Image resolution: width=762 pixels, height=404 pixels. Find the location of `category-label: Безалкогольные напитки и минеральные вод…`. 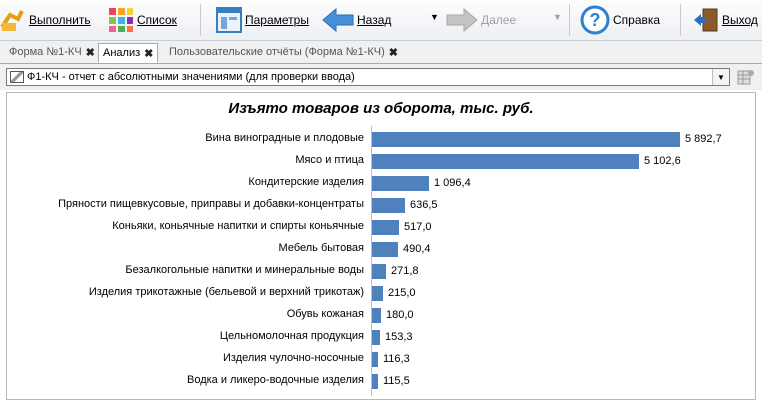

category-label: Безалкогольные напитки и минеральные вод… is located at coordinates (244, 270).